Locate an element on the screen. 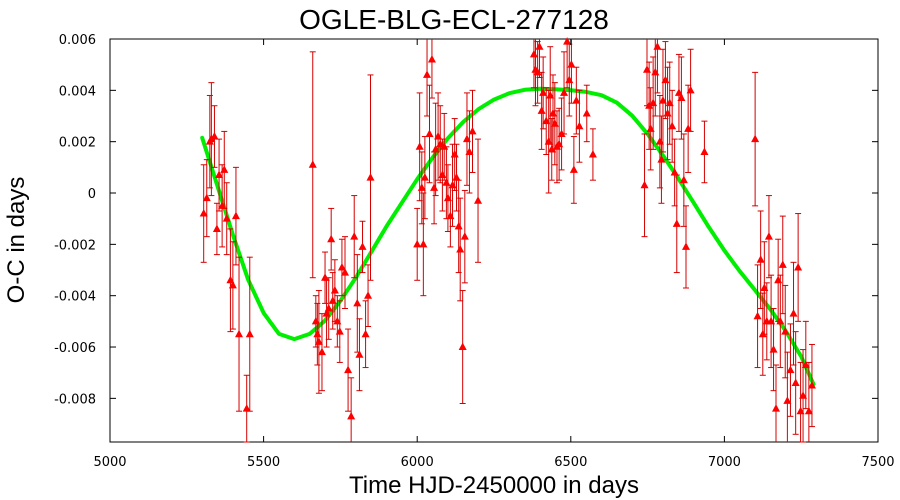  y-tick-label: -0.006 is located at coordinates (75, 348).